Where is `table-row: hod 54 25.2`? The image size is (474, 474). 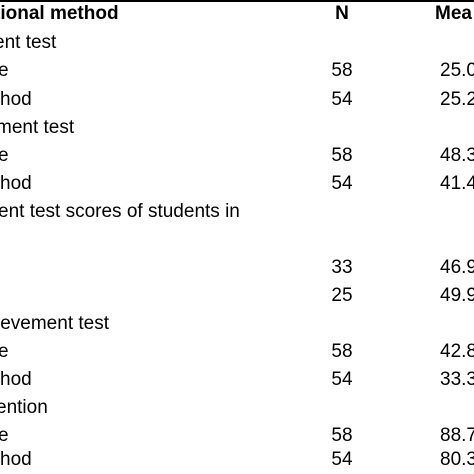
table-row: hod 54 25.2 is located at coordinates (237, 100).